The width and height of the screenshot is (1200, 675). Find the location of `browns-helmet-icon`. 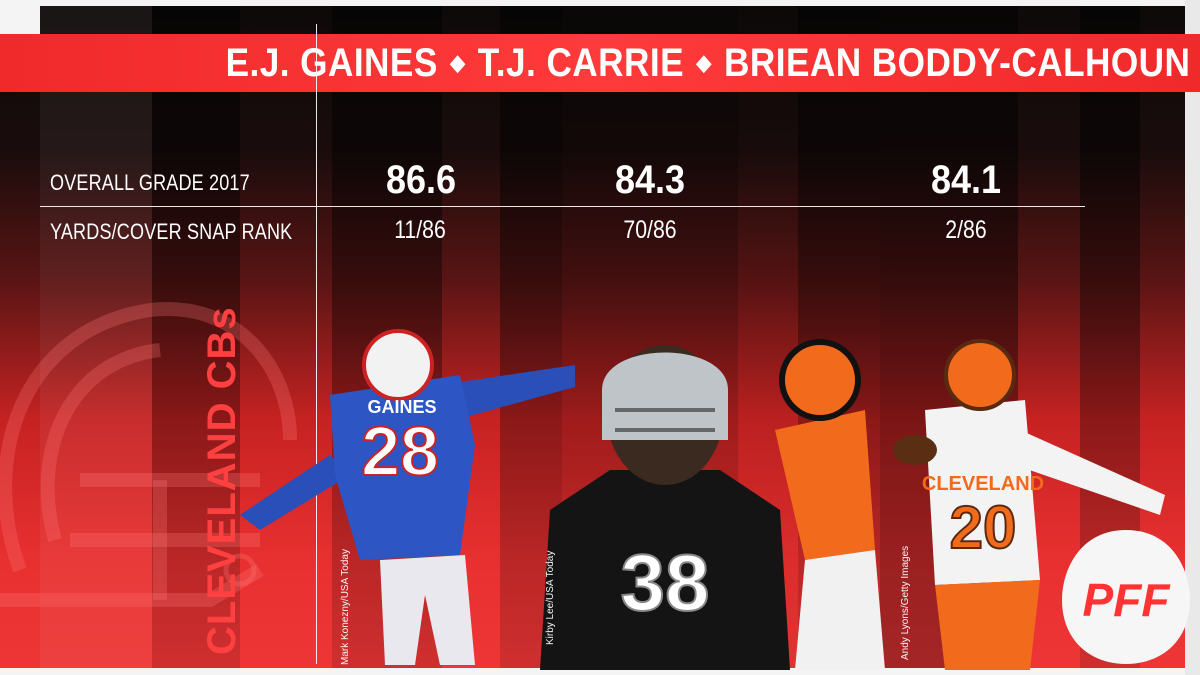

browns-helmet-icon is located at coordinates (148, 454).